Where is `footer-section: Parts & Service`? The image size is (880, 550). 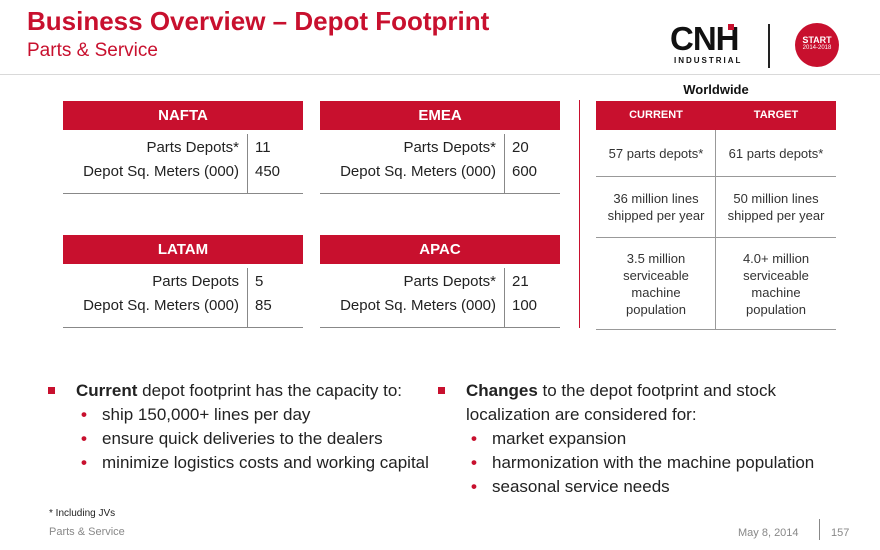
footer-section: Parts & Service is located at coordinates (87, 532).